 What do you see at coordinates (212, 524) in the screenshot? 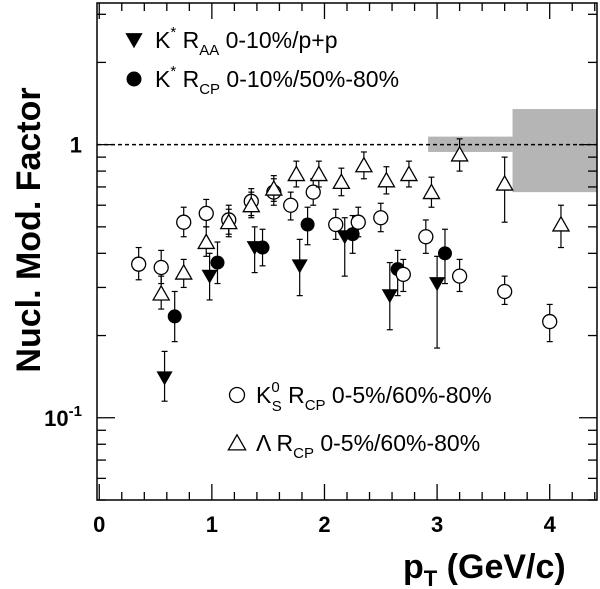
I see `x-tick-label: 1` at bounding box center [212, 524].